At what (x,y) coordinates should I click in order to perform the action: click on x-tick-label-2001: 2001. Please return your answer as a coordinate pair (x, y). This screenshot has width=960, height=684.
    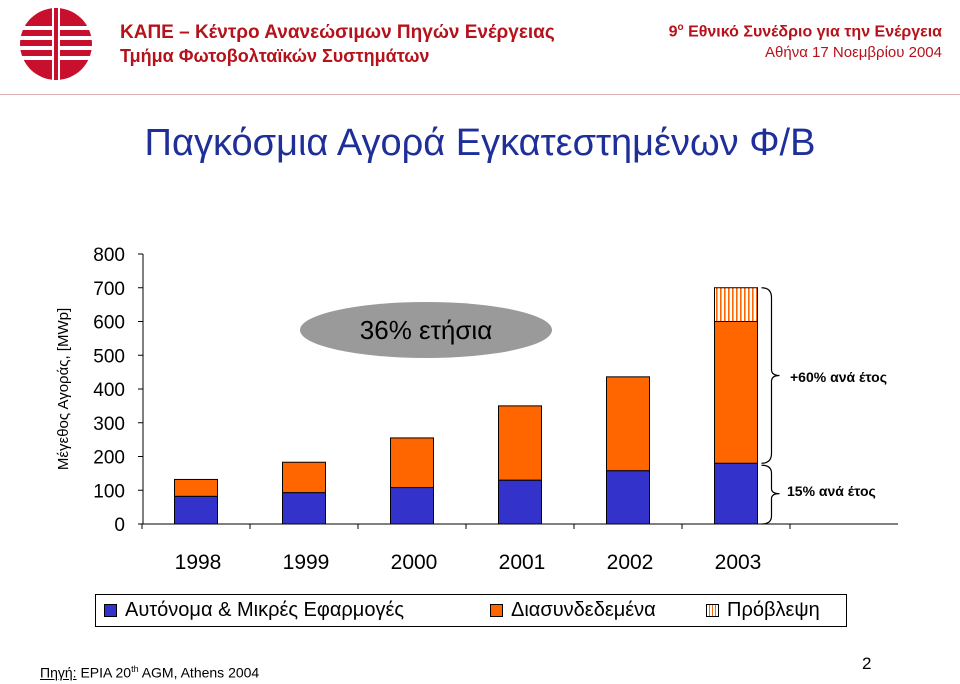
    Looking at the image, I should click on (522, 562).